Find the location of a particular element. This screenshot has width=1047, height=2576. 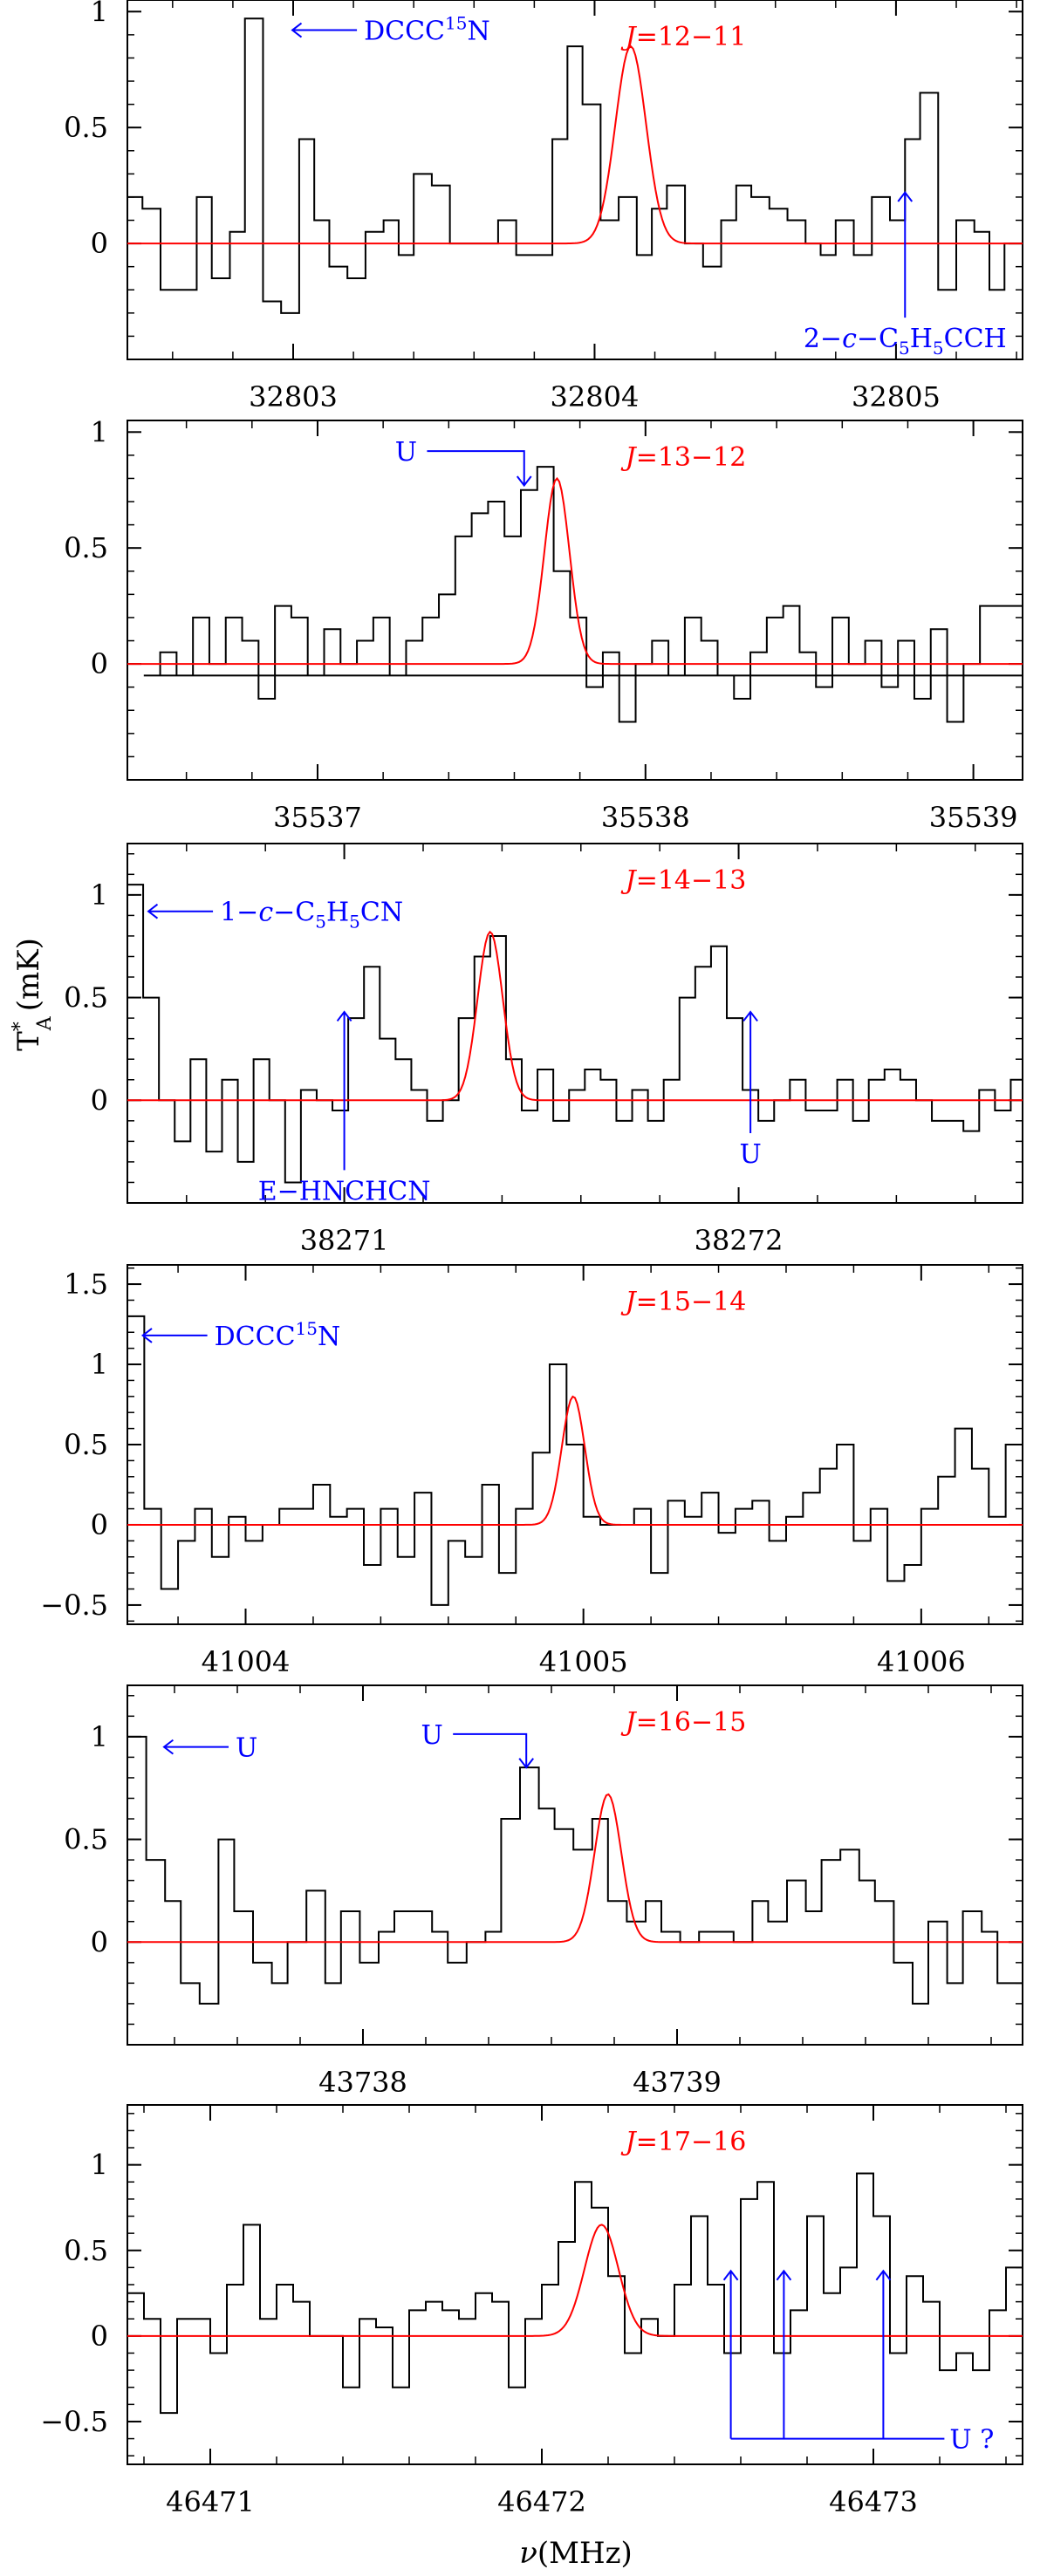

x-axis: 38271 38272 is located at coordinates (581, 1050).